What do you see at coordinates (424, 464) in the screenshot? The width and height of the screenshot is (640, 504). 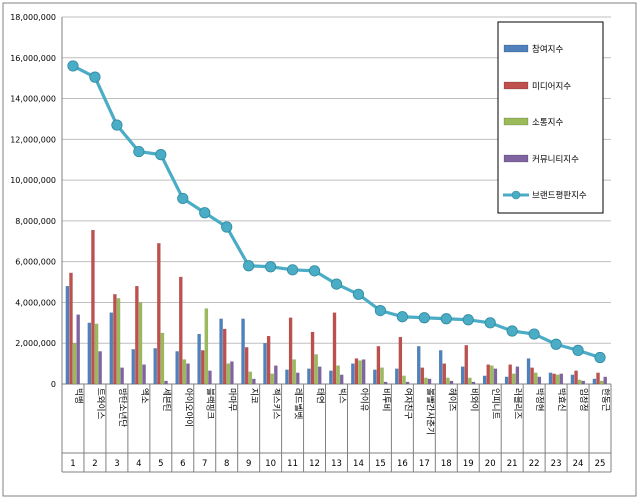 I see `rank-label: 17` at bounding box center [424, 464].